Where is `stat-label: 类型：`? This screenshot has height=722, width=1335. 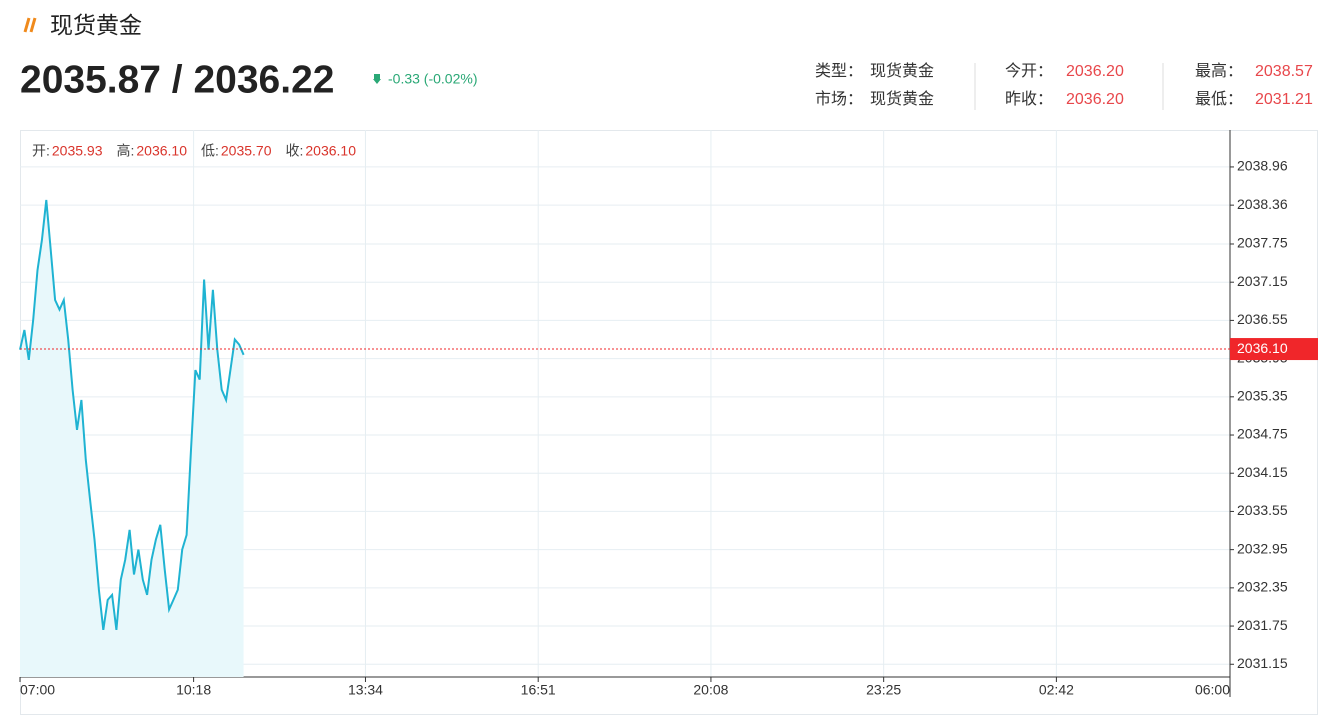 stat-label: 类型： is located at coordinates (839, 71).